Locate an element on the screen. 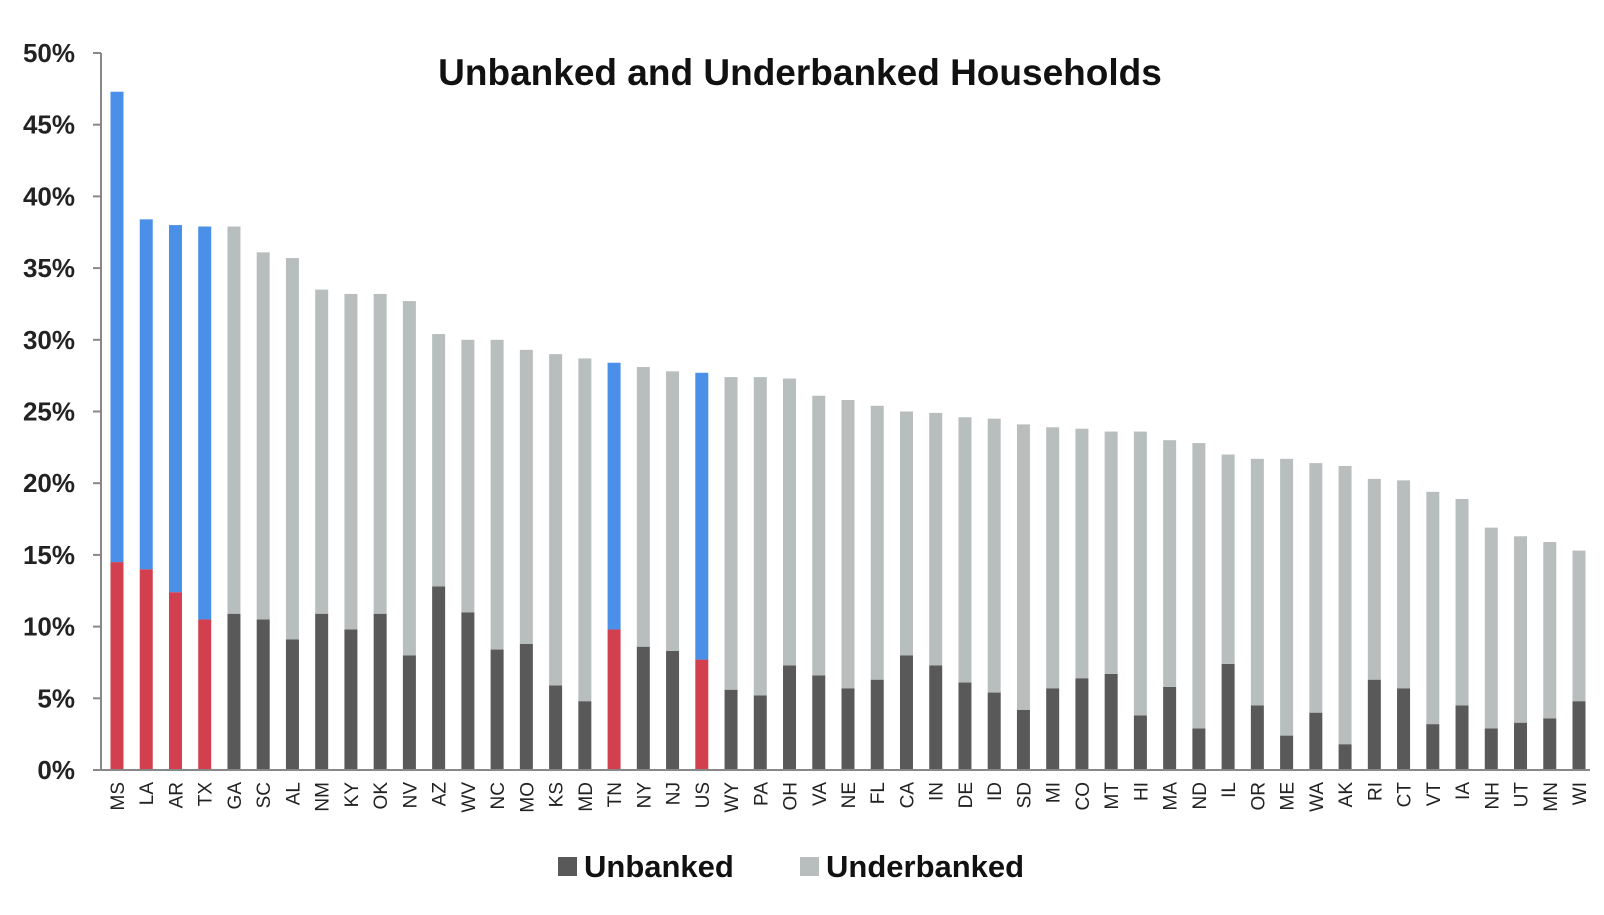 This screenshot has height=915, width=1604. bar-underbanked-de is located at coordinates (965, 550).